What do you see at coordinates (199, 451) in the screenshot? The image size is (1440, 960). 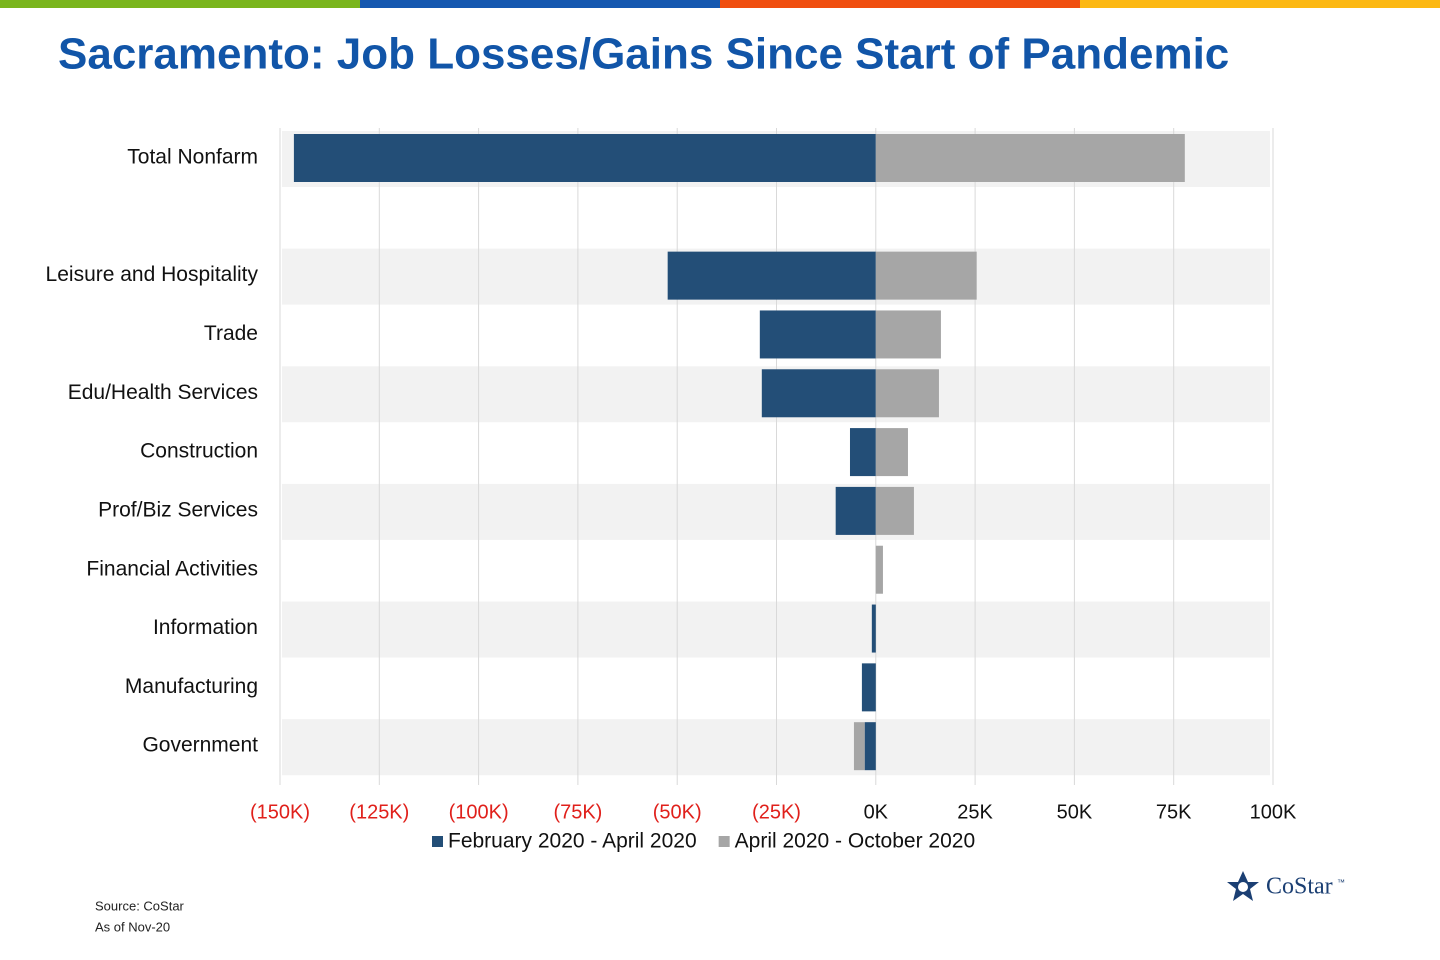 I see `category-label: Construction` at bounding box center [199, 451].